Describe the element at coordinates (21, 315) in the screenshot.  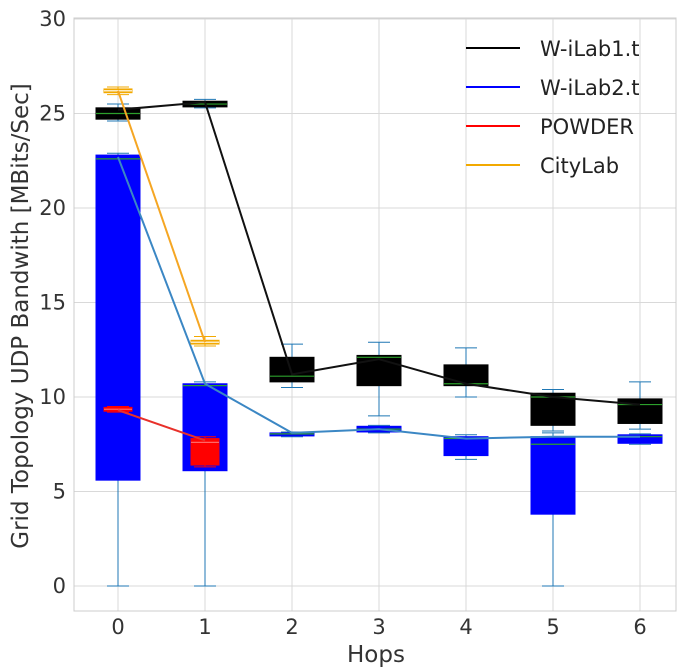
I see `y-axis-label: Grid Topology UDP Bandwith [MBits/Sec]` at that location.